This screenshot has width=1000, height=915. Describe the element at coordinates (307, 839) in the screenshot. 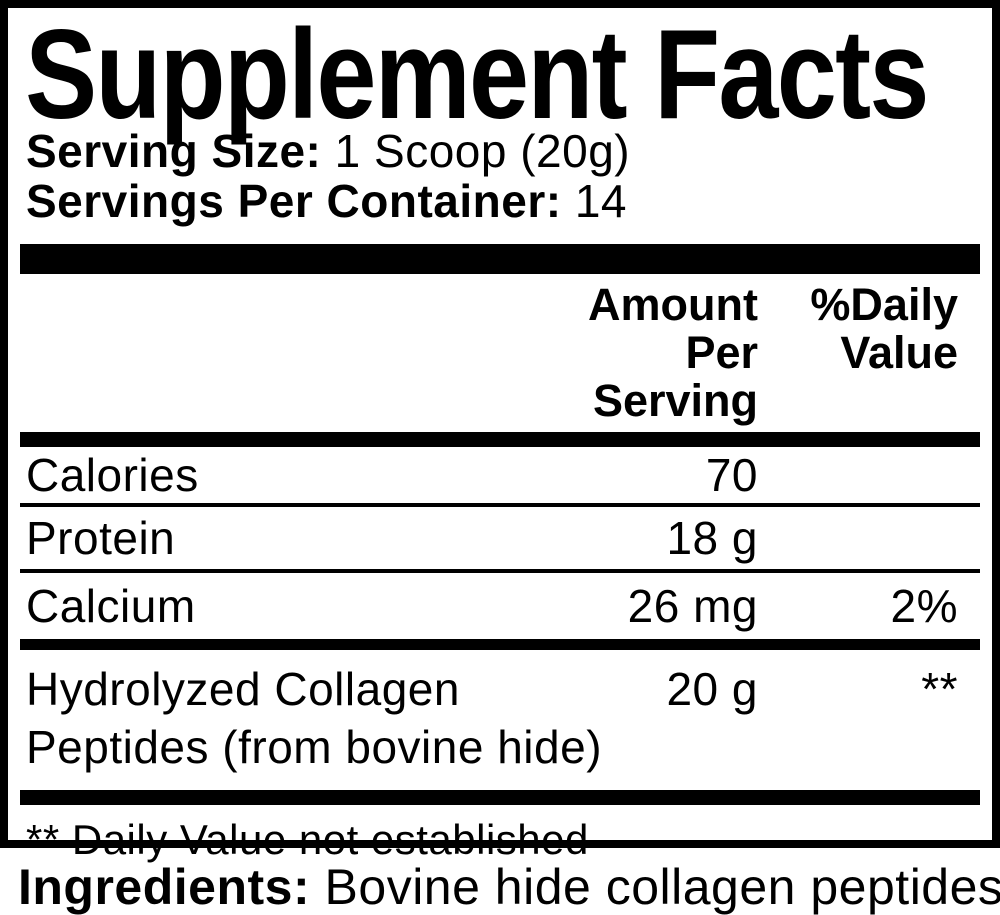

I see `daily-value-footnote: ** Daily Value not established` at that location.